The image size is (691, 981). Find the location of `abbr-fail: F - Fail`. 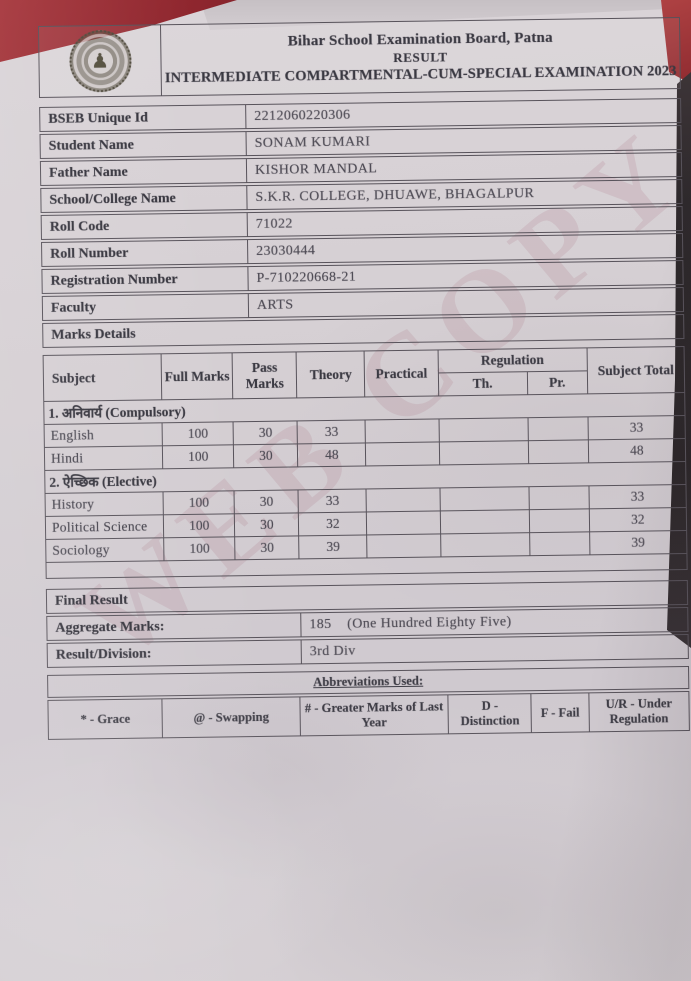

abbr-fail: F - Fail is located at coordinates (560, 713).